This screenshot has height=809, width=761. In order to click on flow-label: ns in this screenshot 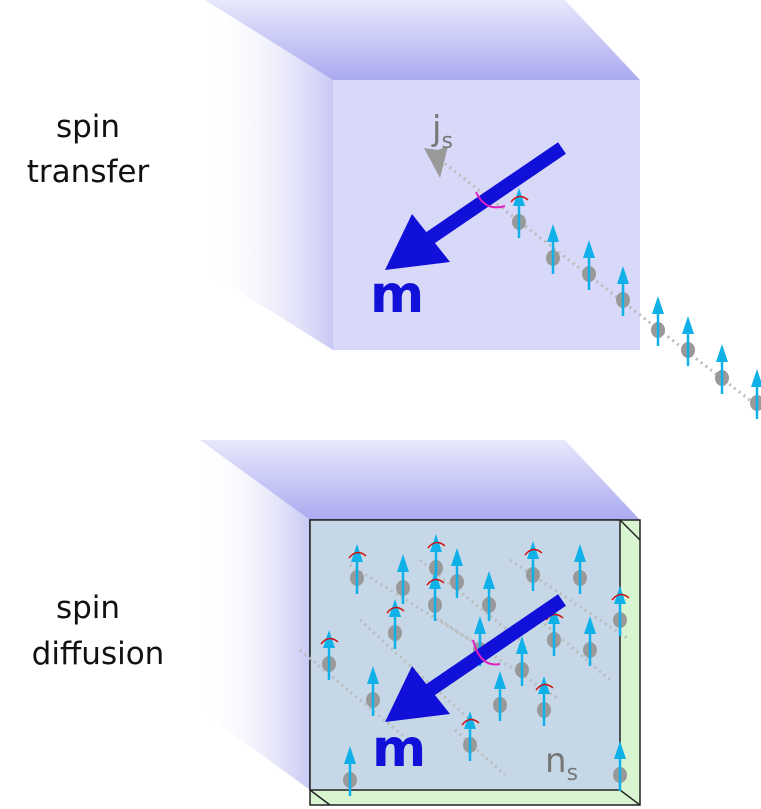, I will do `click(561, 763)`.